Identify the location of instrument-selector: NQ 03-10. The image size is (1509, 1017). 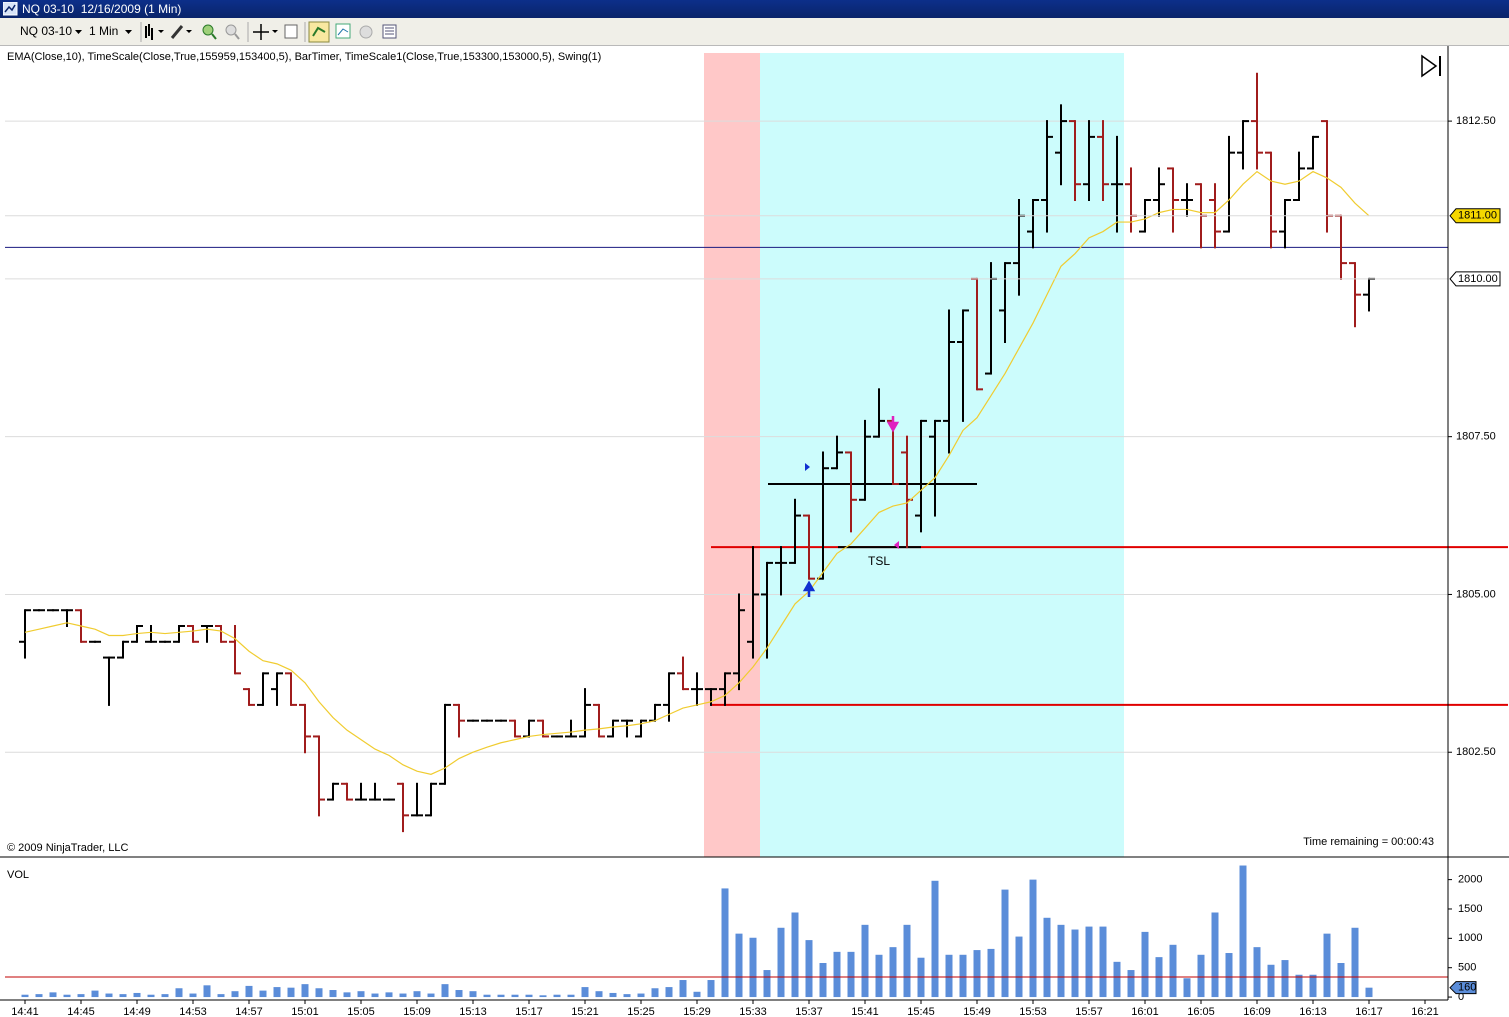
(46, 31).